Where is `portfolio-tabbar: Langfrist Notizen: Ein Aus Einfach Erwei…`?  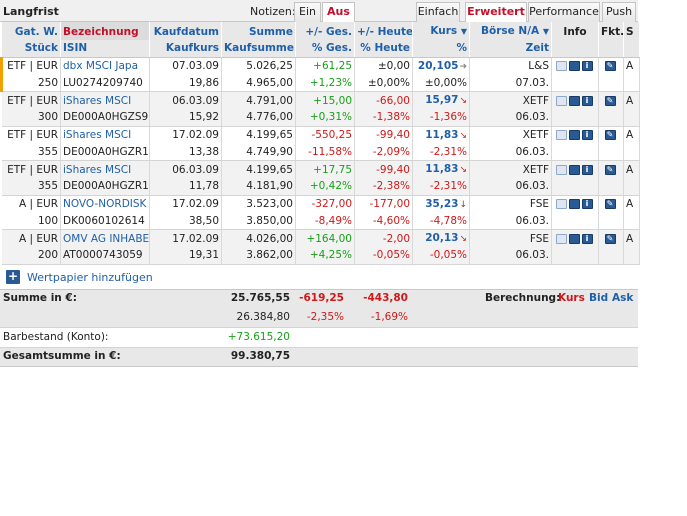 portfolio-tabbar: Langfrist Notizen: Ein Aus Einfach Erwei… is located at coordinates (319, 11).